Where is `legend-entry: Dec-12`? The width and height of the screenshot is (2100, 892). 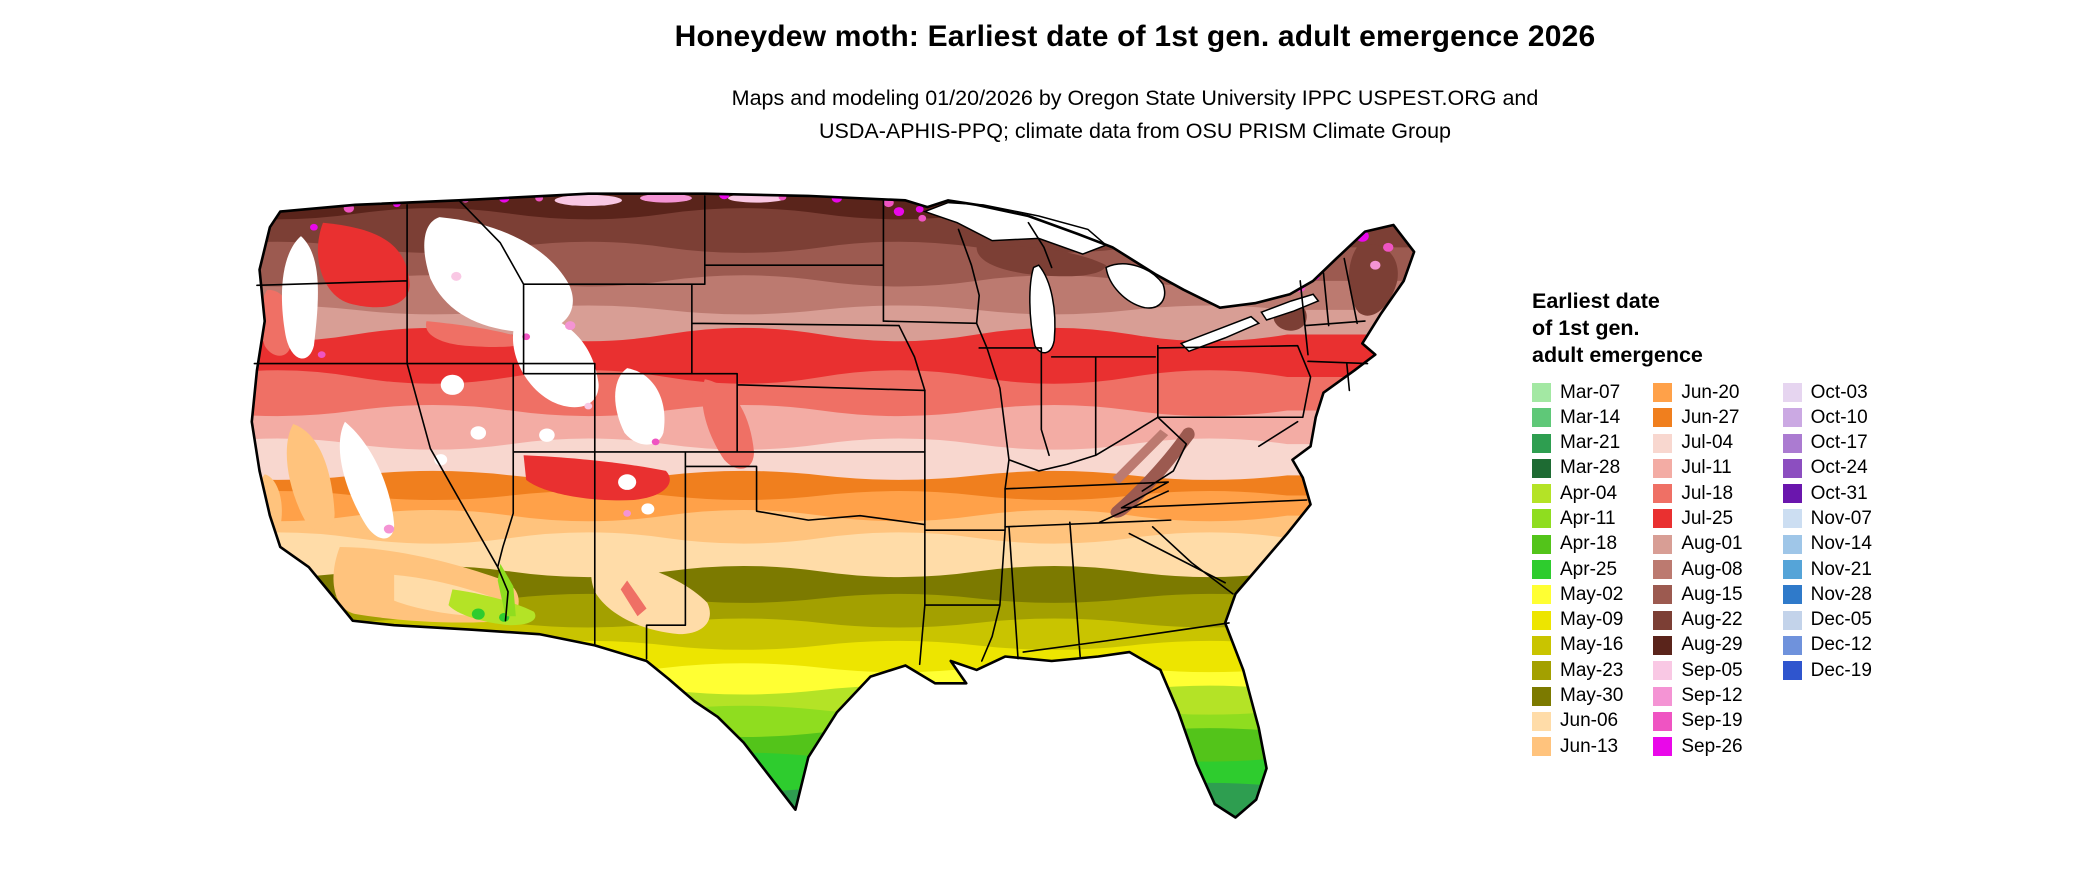
legend-entry: Dec-12 is located at coordinates (1827, 645).